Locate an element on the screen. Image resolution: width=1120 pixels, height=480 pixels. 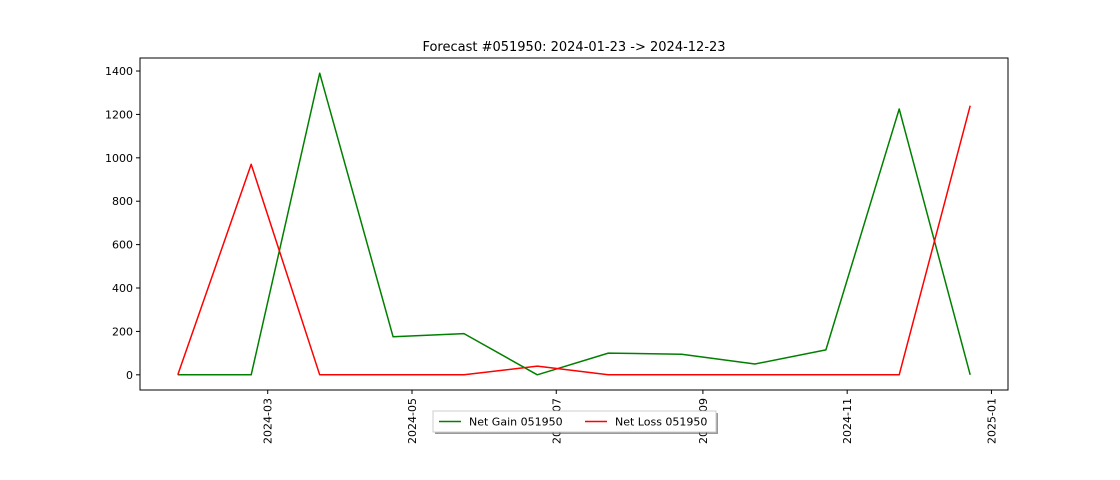
y-tick-label: 800 is located at coordinates (122, 201).